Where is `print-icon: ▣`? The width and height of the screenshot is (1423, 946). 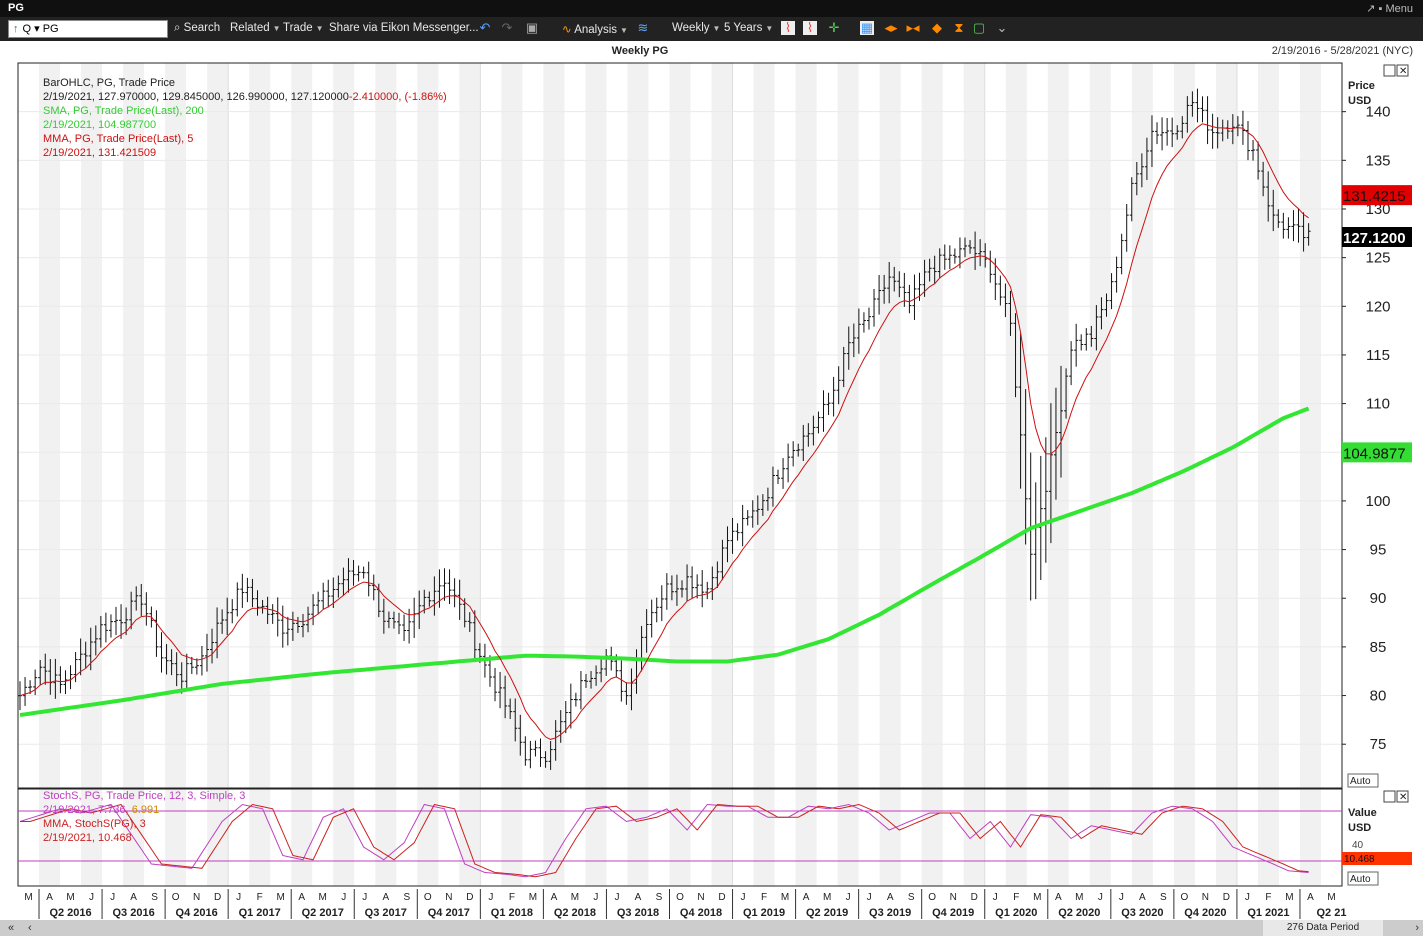
print-icon: ▣ is located at coordinates (532, 27).